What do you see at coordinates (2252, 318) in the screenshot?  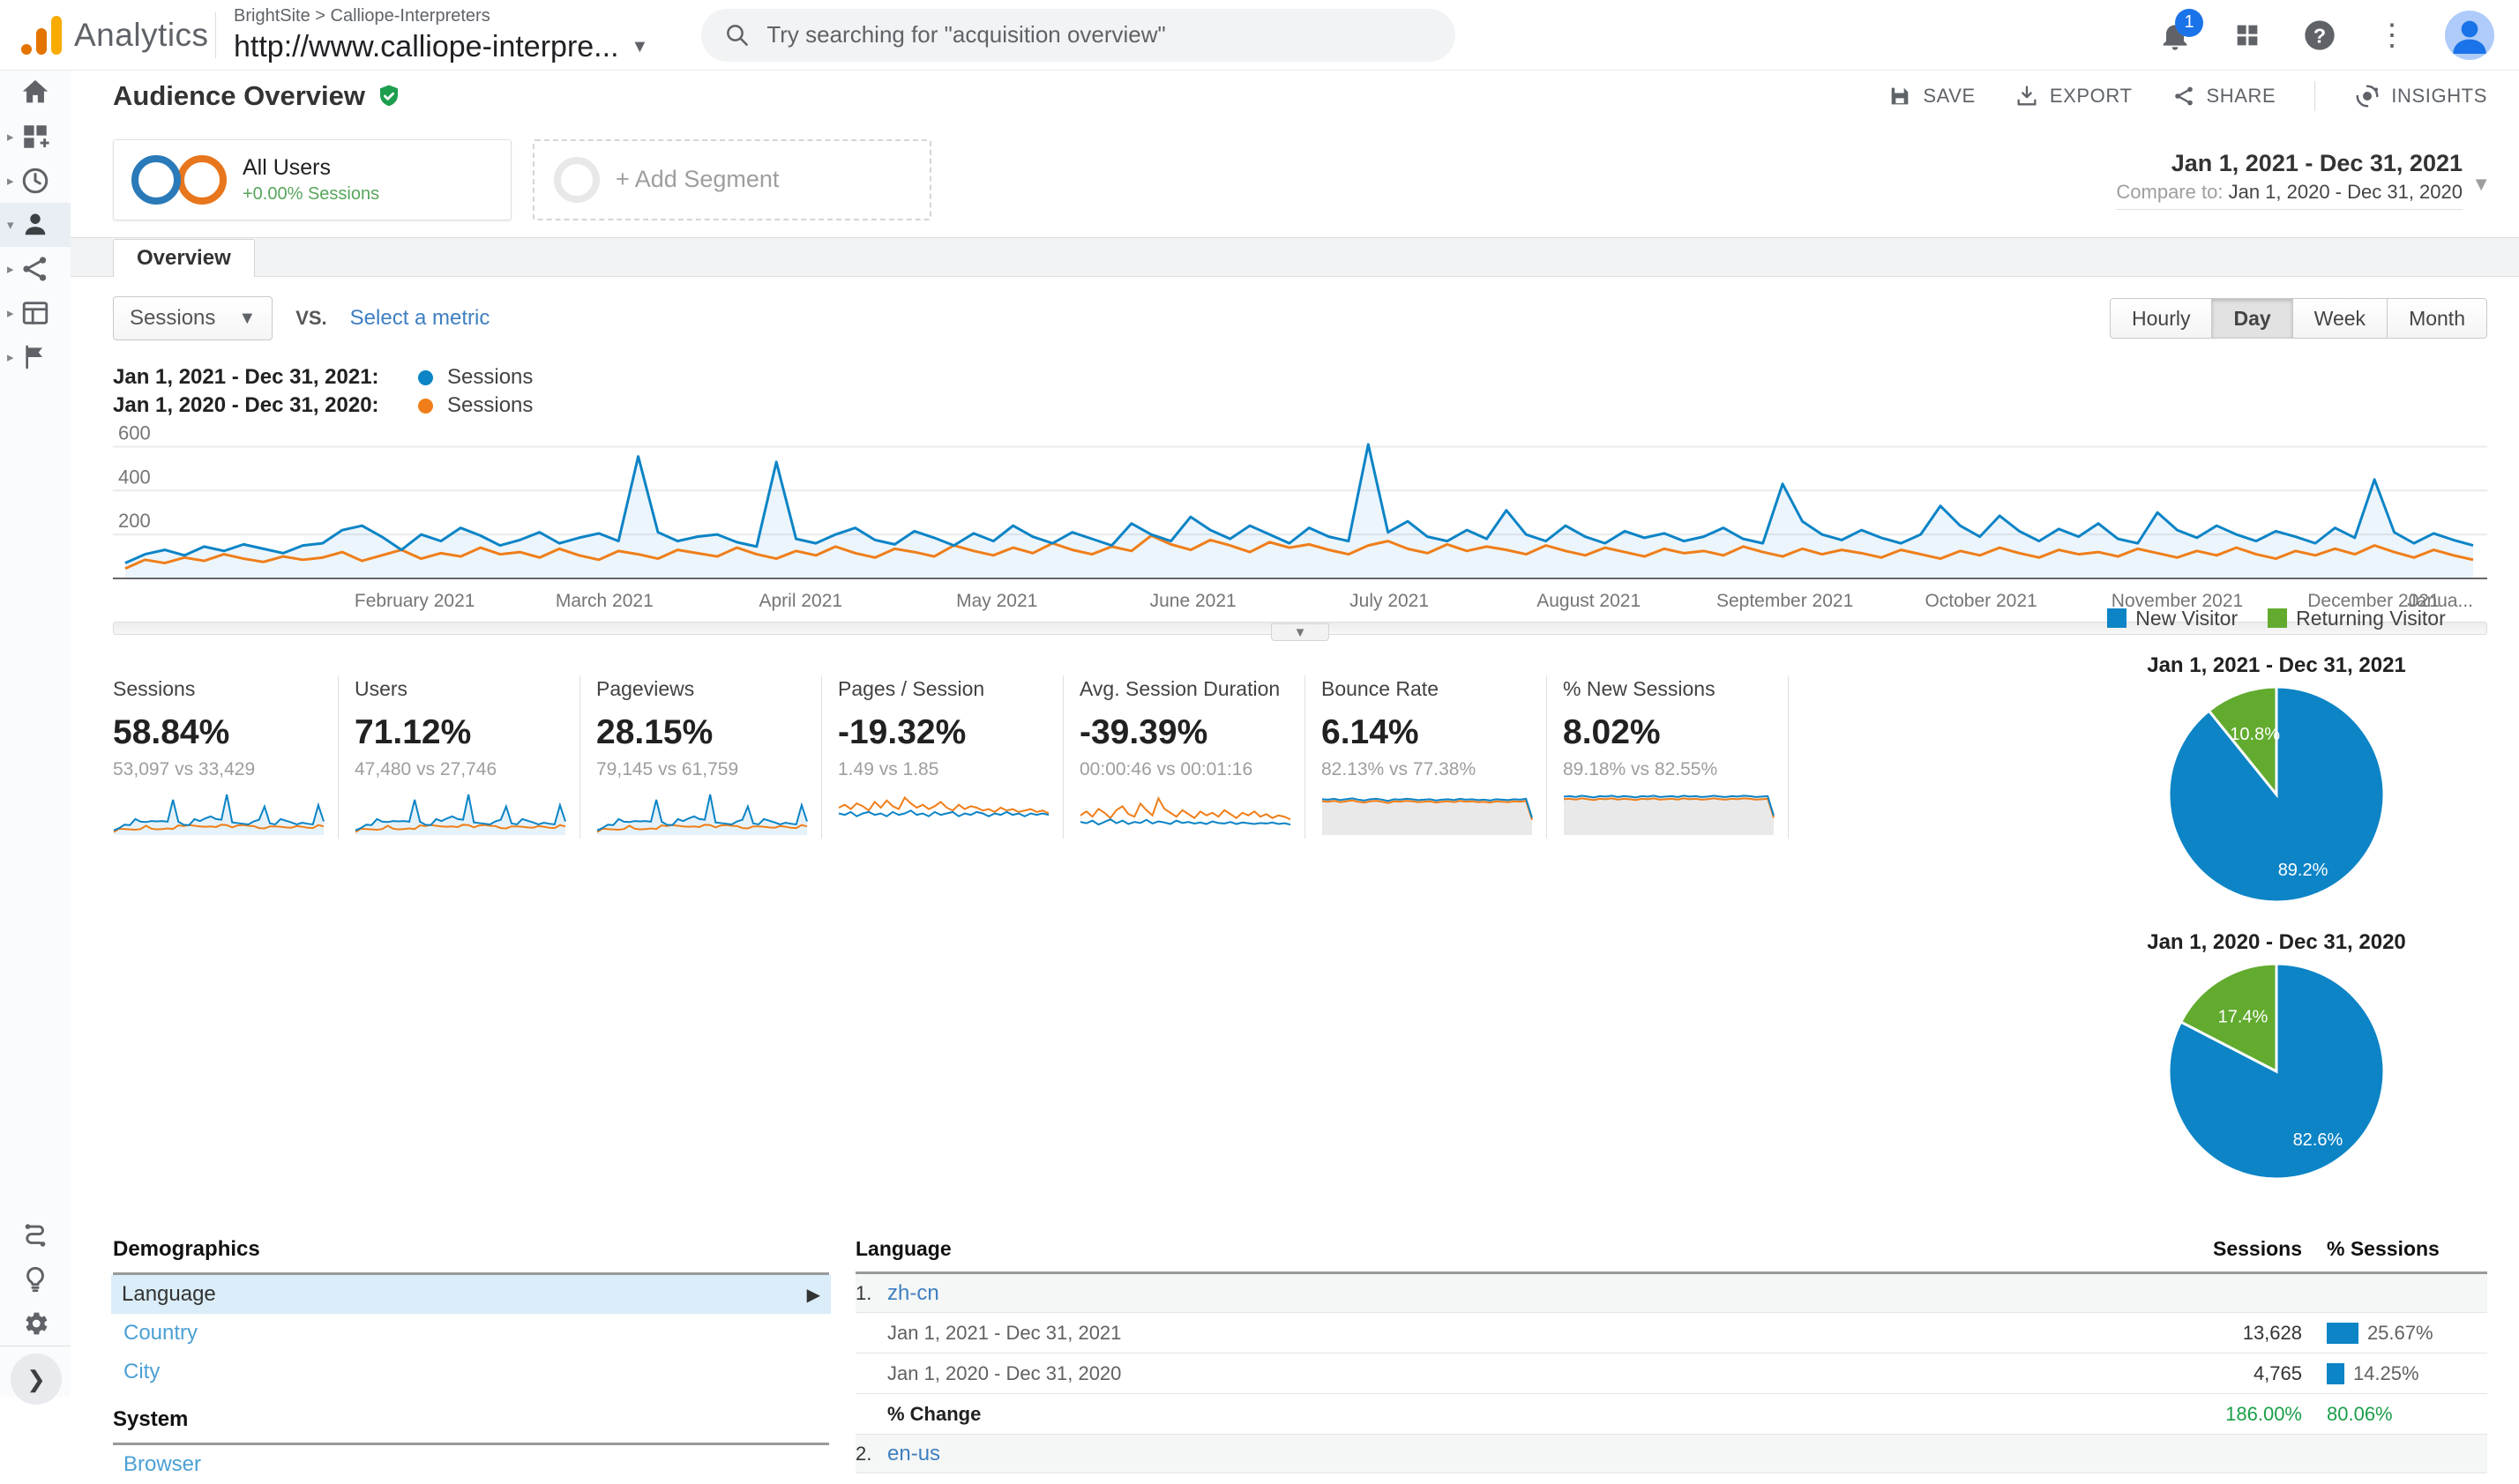 I see `granularity-day: Day` at bounding box center [2252, 318].